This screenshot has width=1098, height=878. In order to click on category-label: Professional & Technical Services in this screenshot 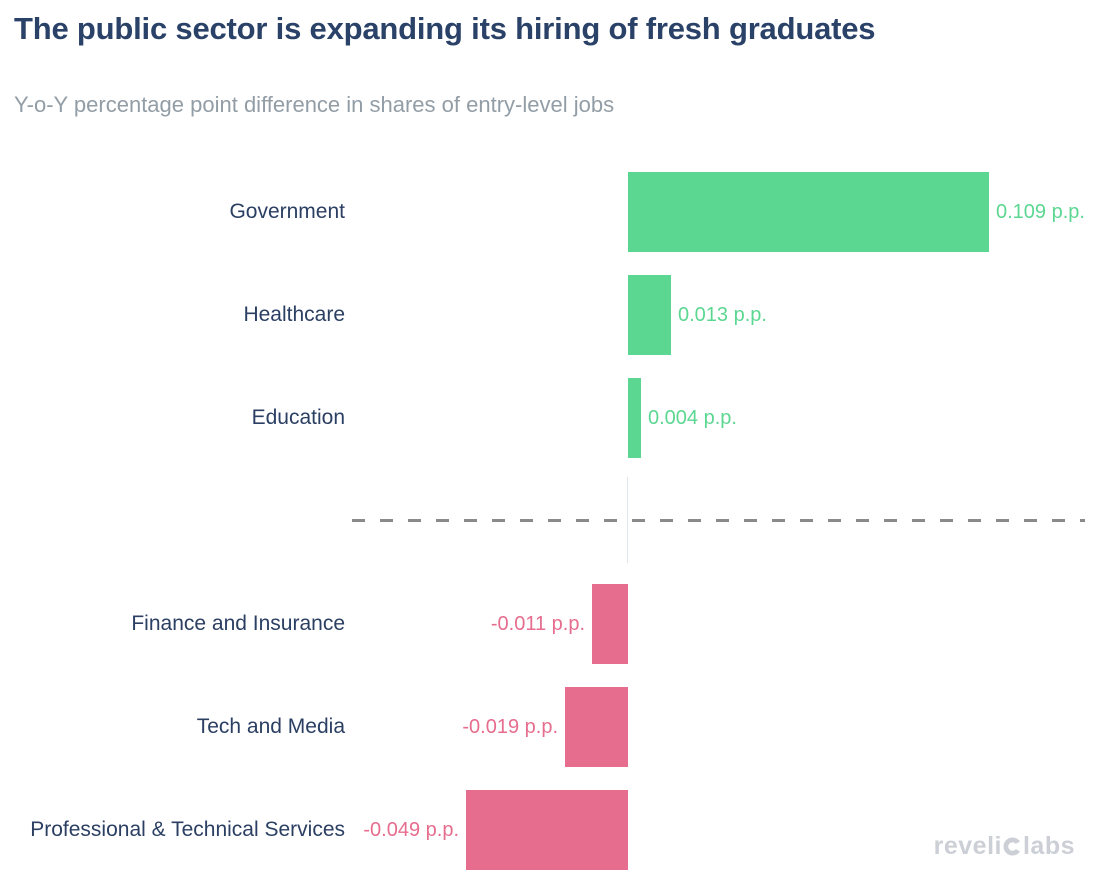, I will do `click(187, 829)`.